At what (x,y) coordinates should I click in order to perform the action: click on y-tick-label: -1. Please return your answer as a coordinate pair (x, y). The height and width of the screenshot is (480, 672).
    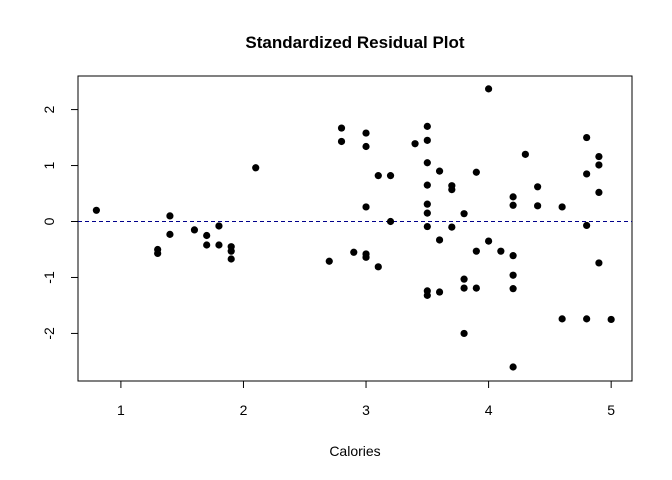
    Looking at the image, I should click on (49, 277).